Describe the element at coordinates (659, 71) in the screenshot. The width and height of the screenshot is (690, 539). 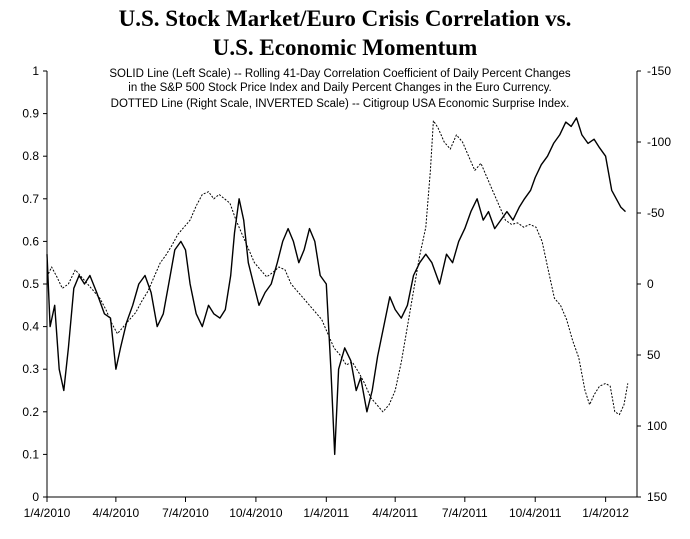
I see `right-tick-label: -150` at that location.